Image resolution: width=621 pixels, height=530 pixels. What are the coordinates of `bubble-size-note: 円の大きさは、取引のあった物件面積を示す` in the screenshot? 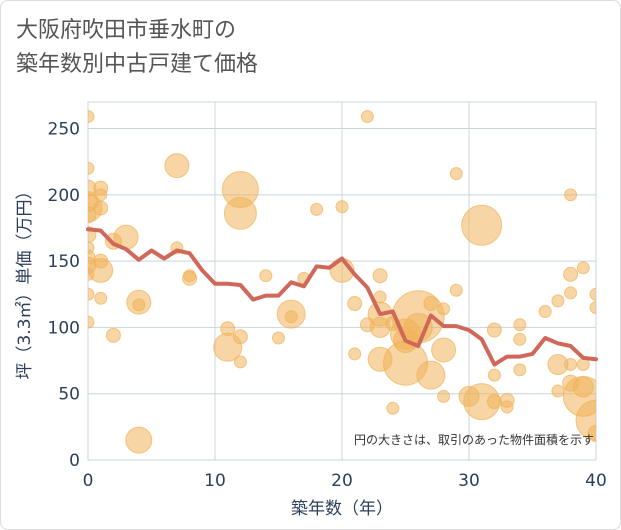 It's located at (474, 439).